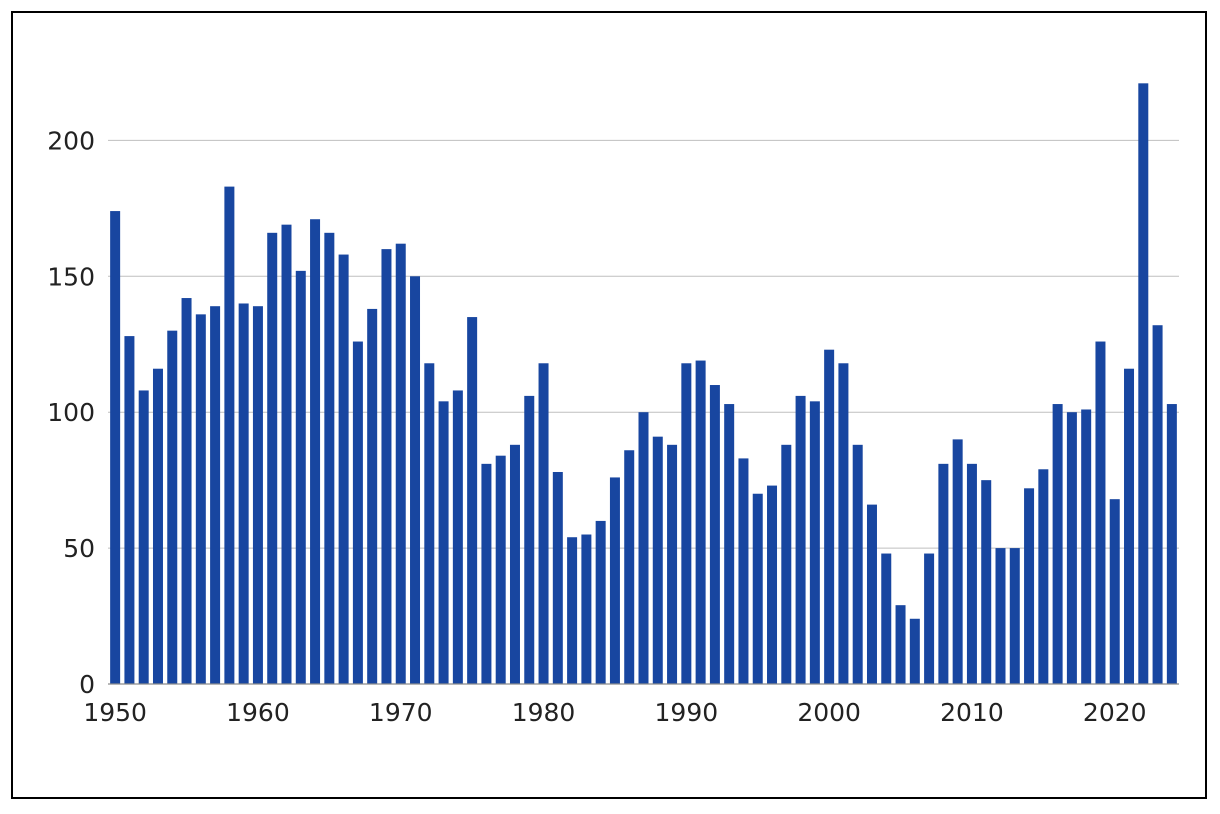 The image size is (1220, 814). Describe the element at coordinates (401, 712) in the screenshot. I see `x-tick-label-1970: 1970` at that location.